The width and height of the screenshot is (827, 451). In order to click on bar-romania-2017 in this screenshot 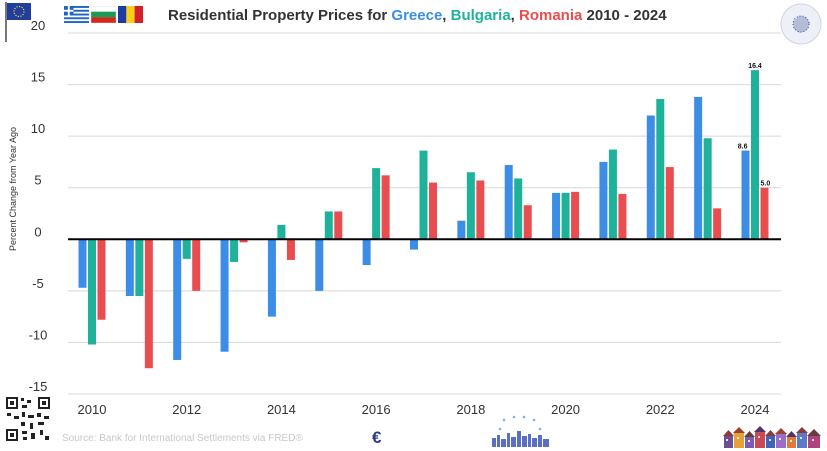, I will do `click(433, 211)`.